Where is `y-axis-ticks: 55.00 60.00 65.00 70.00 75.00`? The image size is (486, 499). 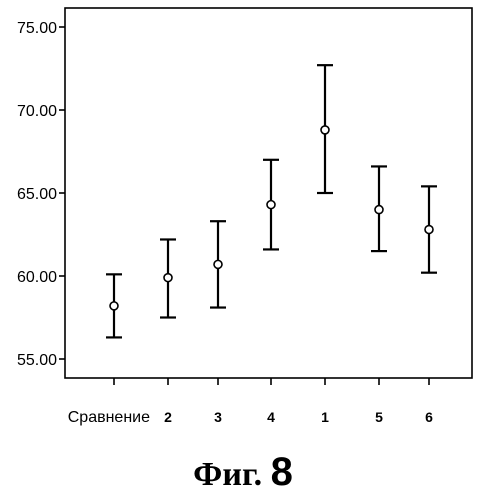
y-axis-ticks: 55.00 60.00 65.00 70.00 75.00 is located at coordinates (41, 194).